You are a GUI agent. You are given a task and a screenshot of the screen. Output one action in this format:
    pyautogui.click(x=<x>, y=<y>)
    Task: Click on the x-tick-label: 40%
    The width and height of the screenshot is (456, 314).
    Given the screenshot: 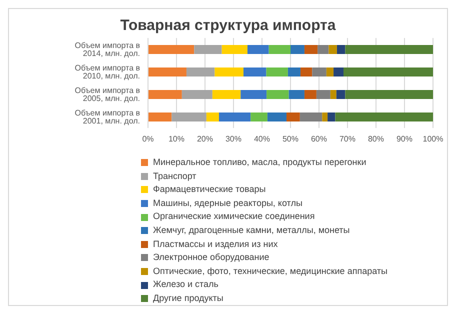 What is the action you would take?
    pyautogui.click(x=262, y=139)
    